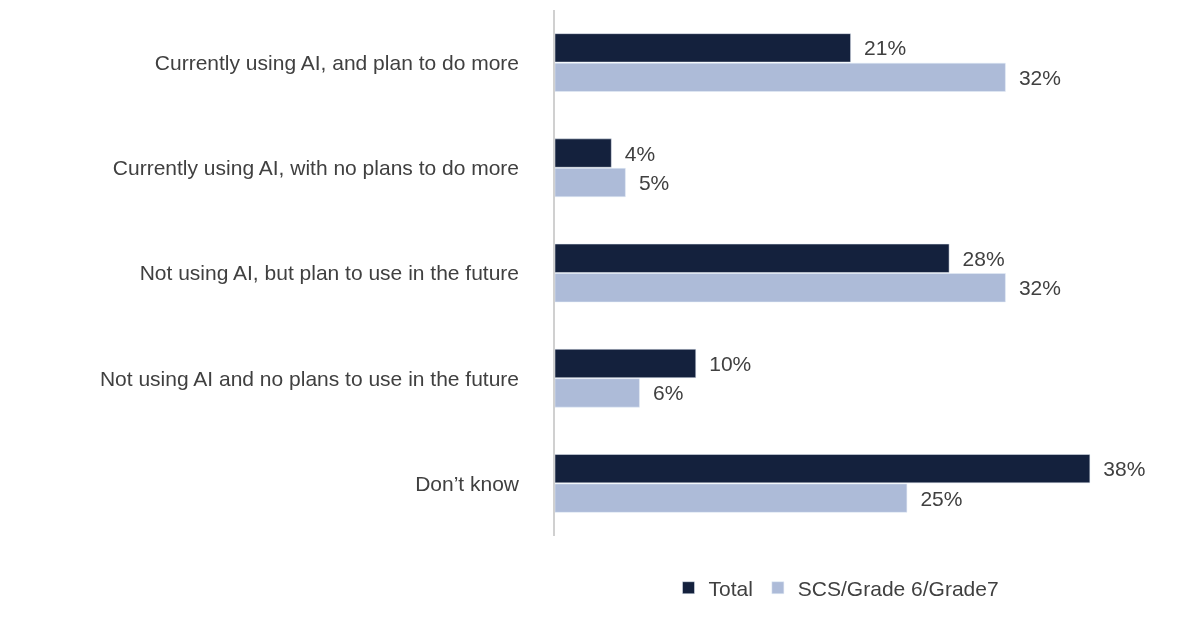 This screenshot has width=1188, height=619. Describe the element at coordinates (730, 588) in the screenshot. I see `legend-label: Total` at that location.